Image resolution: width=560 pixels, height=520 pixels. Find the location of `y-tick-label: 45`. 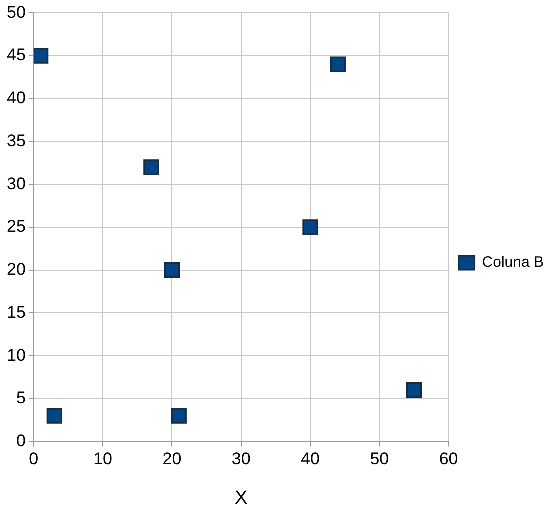

y-tick-label: 45 is located at coordinates (16, 55).